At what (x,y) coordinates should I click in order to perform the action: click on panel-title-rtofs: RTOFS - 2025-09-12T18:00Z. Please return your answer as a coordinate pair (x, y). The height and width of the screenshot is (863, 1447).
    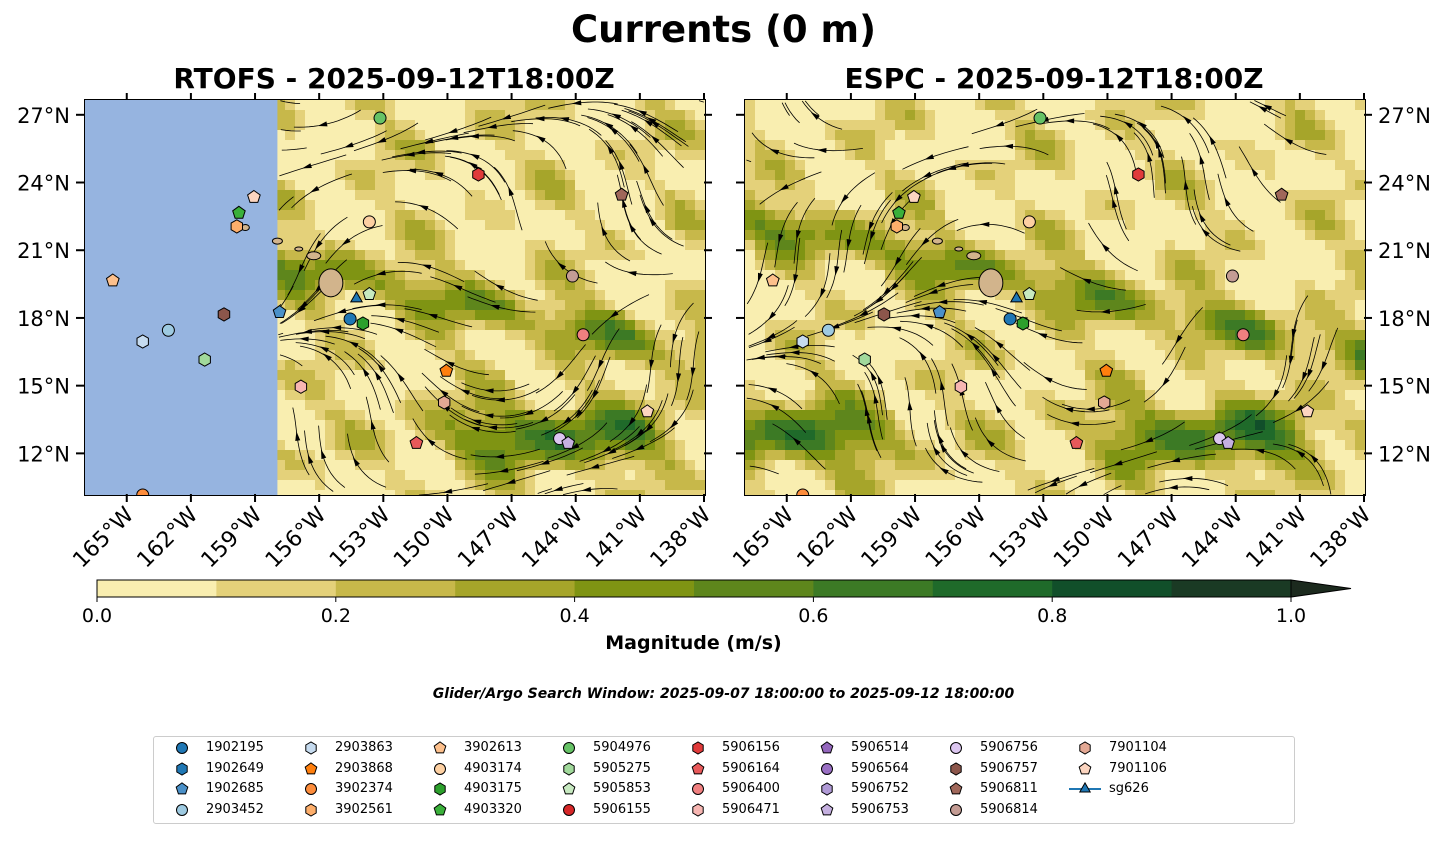
    Looking at the image, I should click on (394, 78).